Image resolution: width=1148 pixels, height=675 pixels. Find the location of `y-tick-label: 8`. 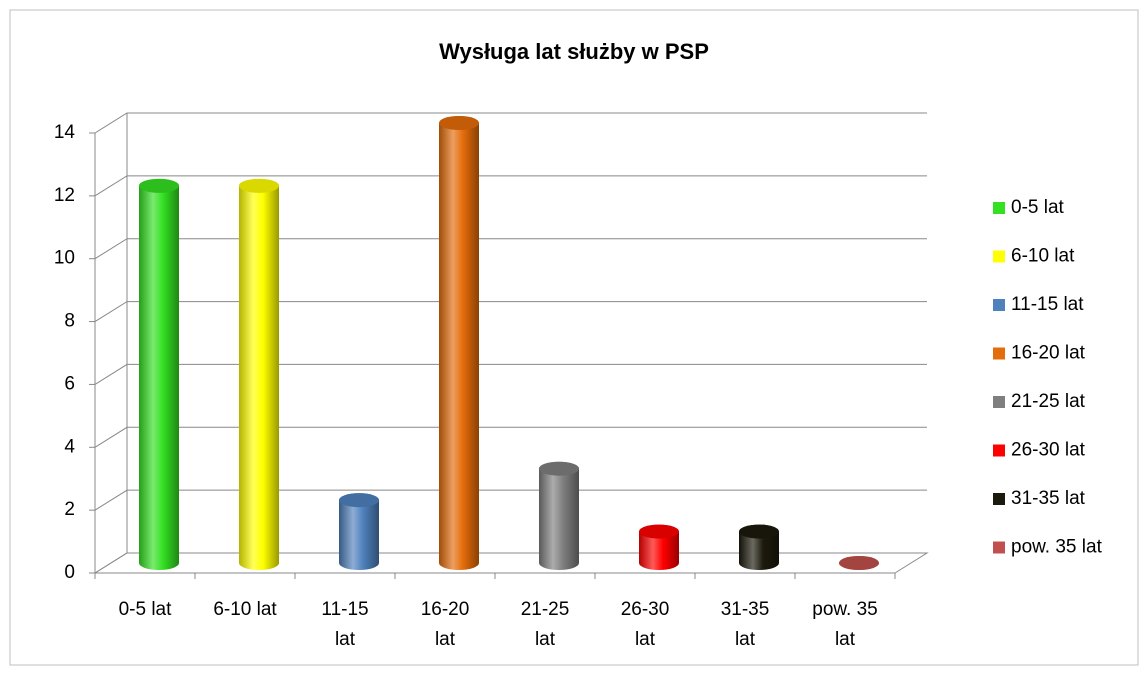

y-tick-label: 8 is located at coordinates (69, 321).